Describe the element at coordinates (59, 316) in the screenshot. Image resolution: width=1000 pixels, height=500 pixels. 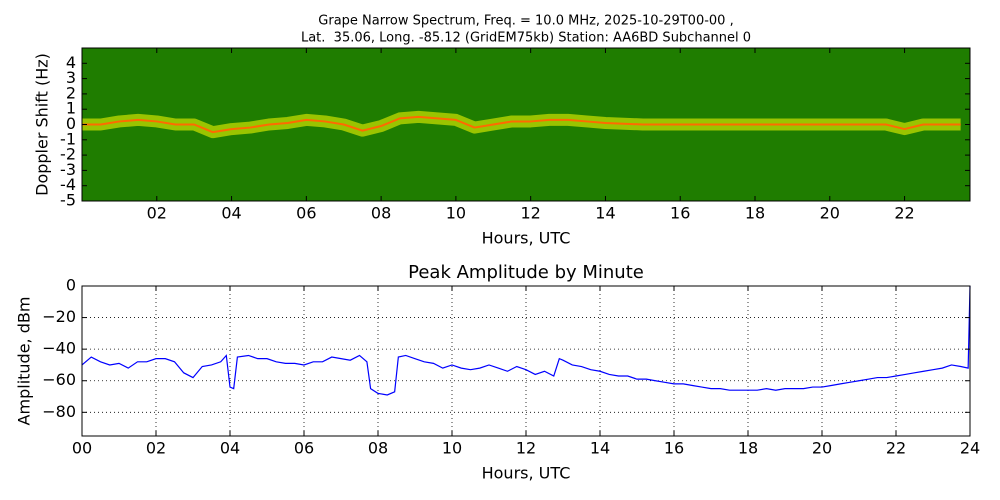
I see `y-tick-label: −20` at that location.